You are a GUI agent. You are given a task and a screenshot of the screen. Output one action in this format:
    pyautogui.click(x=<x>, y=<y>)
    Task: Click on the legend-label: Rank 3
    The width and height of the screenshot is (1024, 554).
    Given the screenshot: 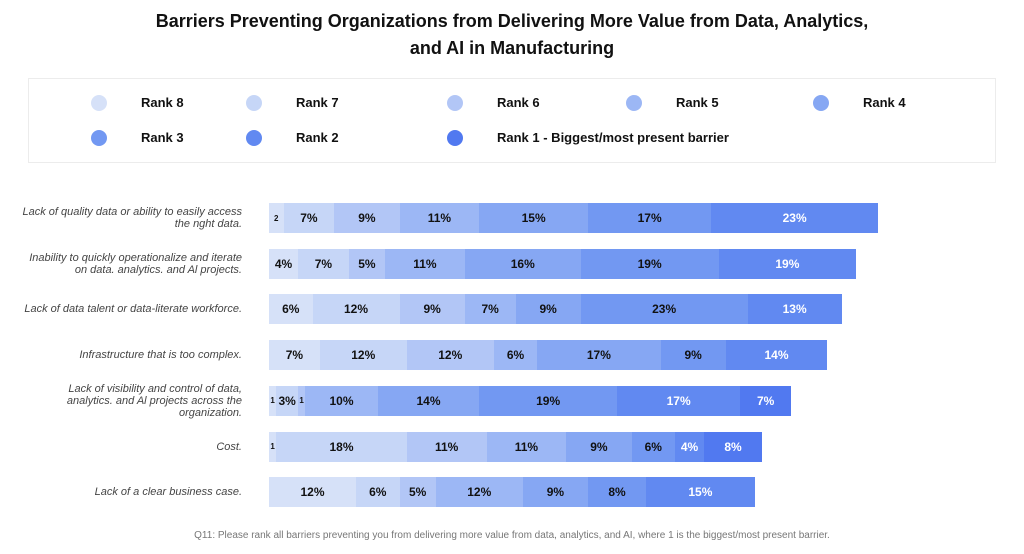 What is the action you would take?
    pyautogui.click(x=162, y=137)
    